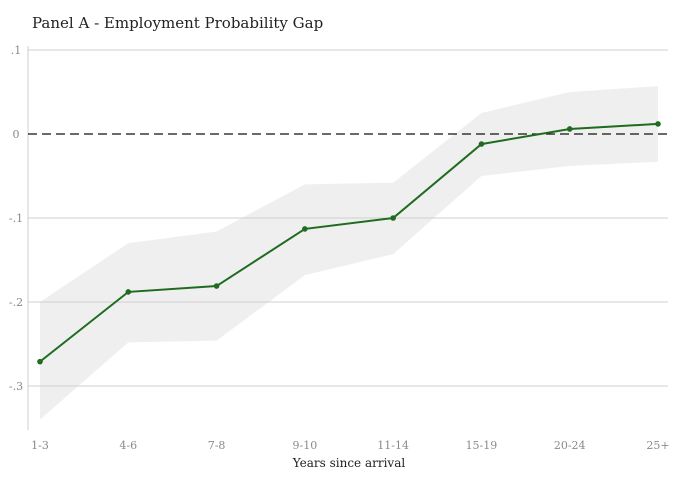 The height and width of the screenshot is (482, 698). I want to click on x-tick-label: 9-10, so click(304, 445).